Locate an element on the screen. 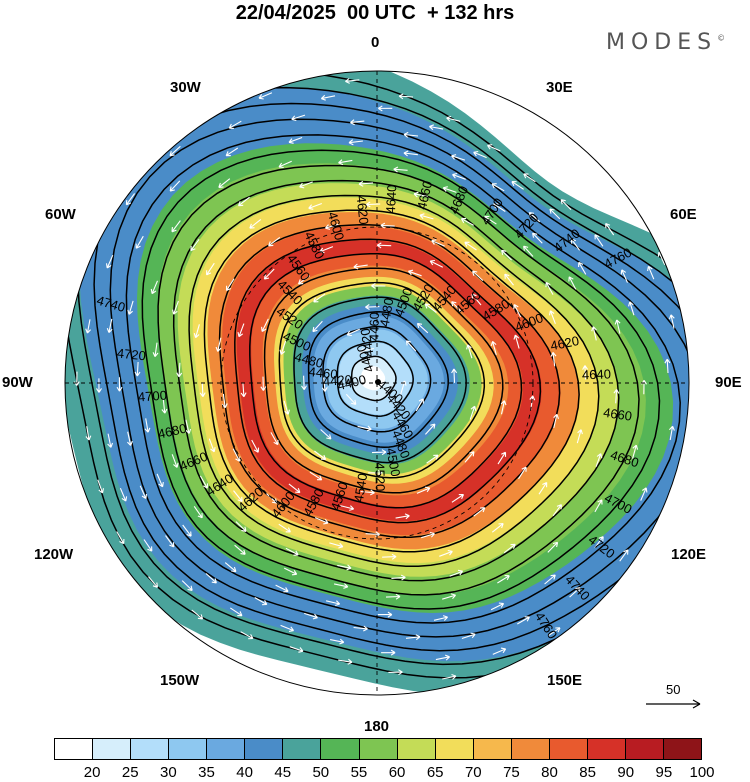 This screenshot has width=750, height=782. colorbar-label: 55 is located at coordinates (359, 772).